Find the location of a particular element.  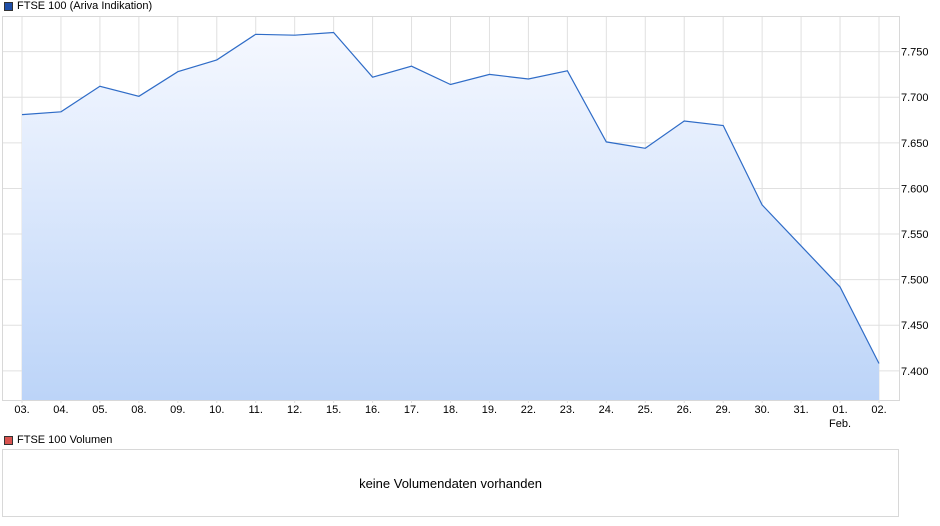

x-tick-label: 29. is located at coordinates (723, 410).